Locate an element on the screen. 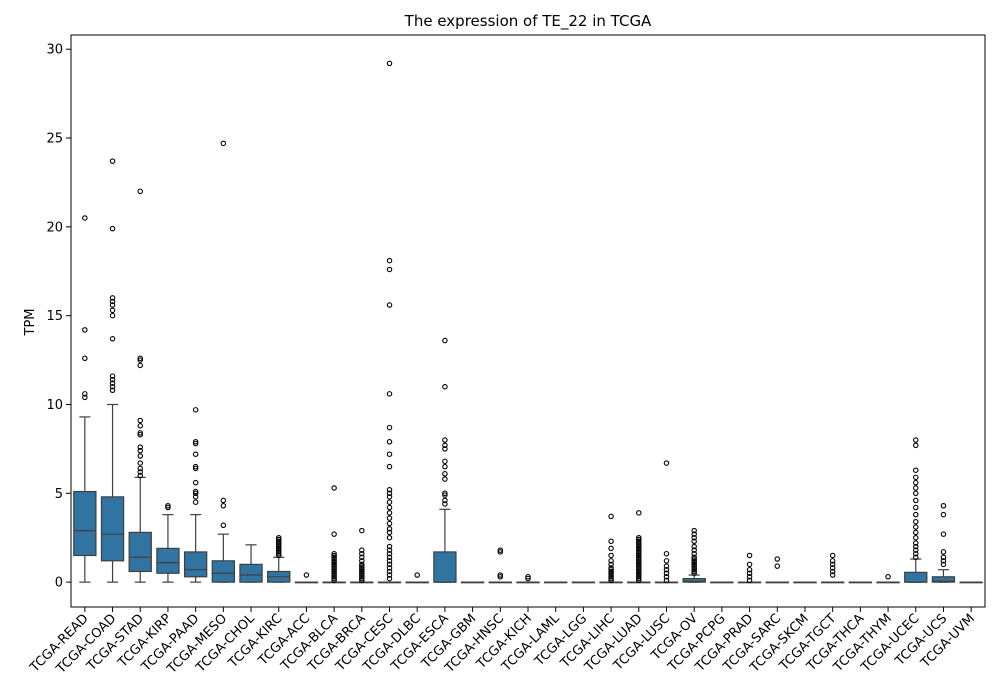 This screenshot has width=1000, height=700. y-tick-label: 25 is located at coordinates (54, 139).